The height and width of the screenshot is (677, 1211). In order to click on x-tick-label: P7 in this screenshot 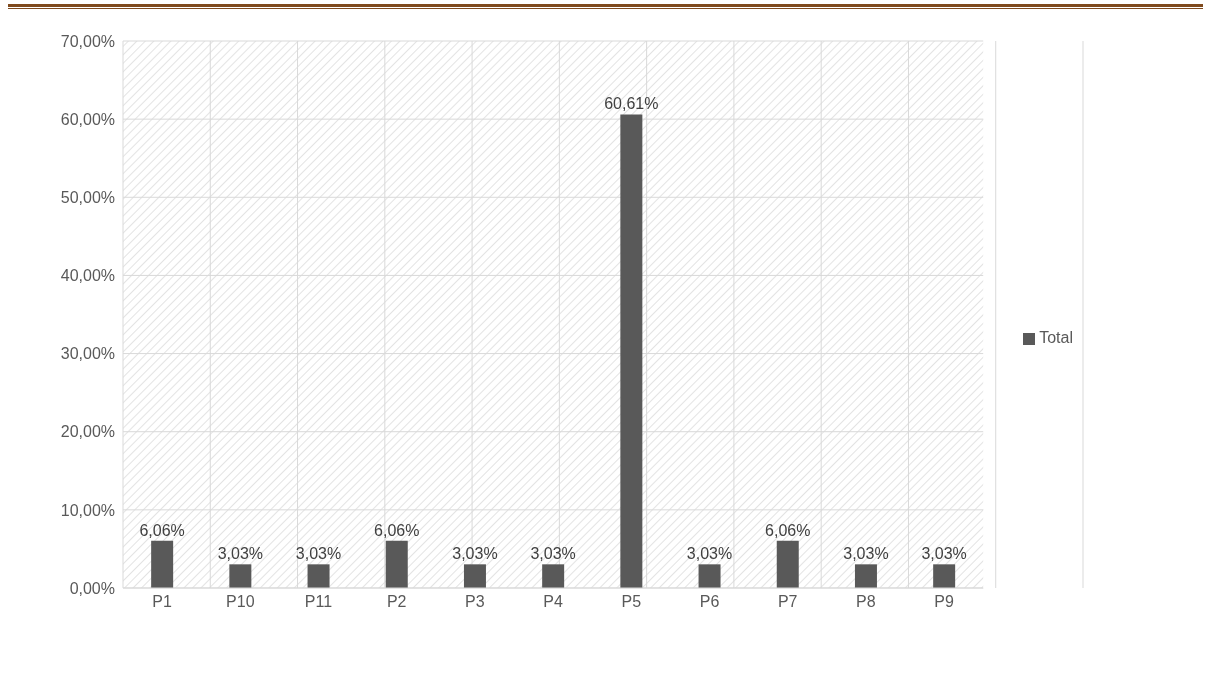, I will do `click(787, 602)`.